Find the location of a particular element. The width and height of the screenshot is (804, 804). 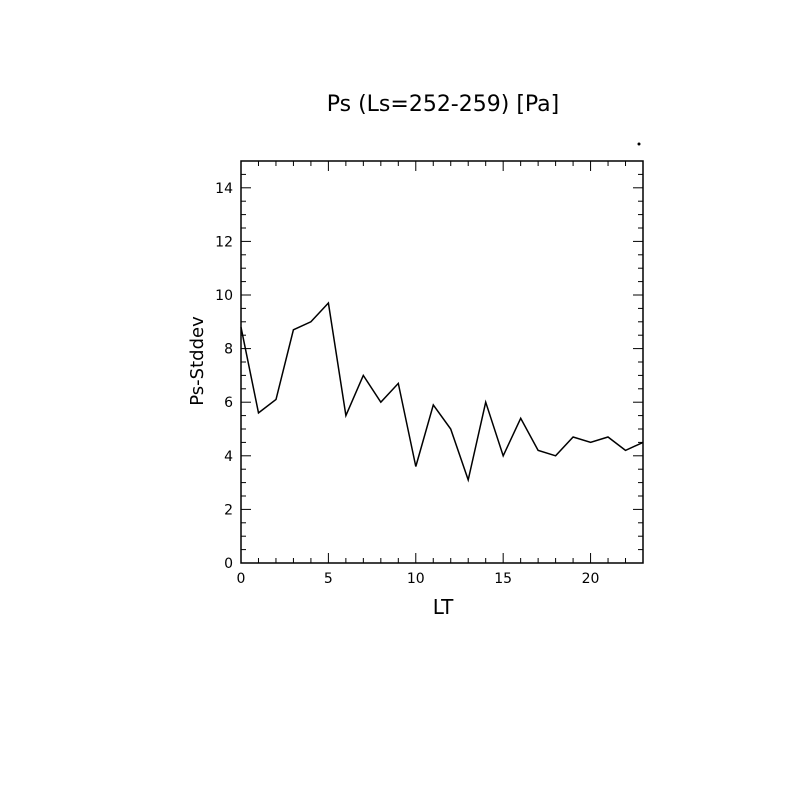

y-tick-label: 4 is located at coordinates (228, 457).